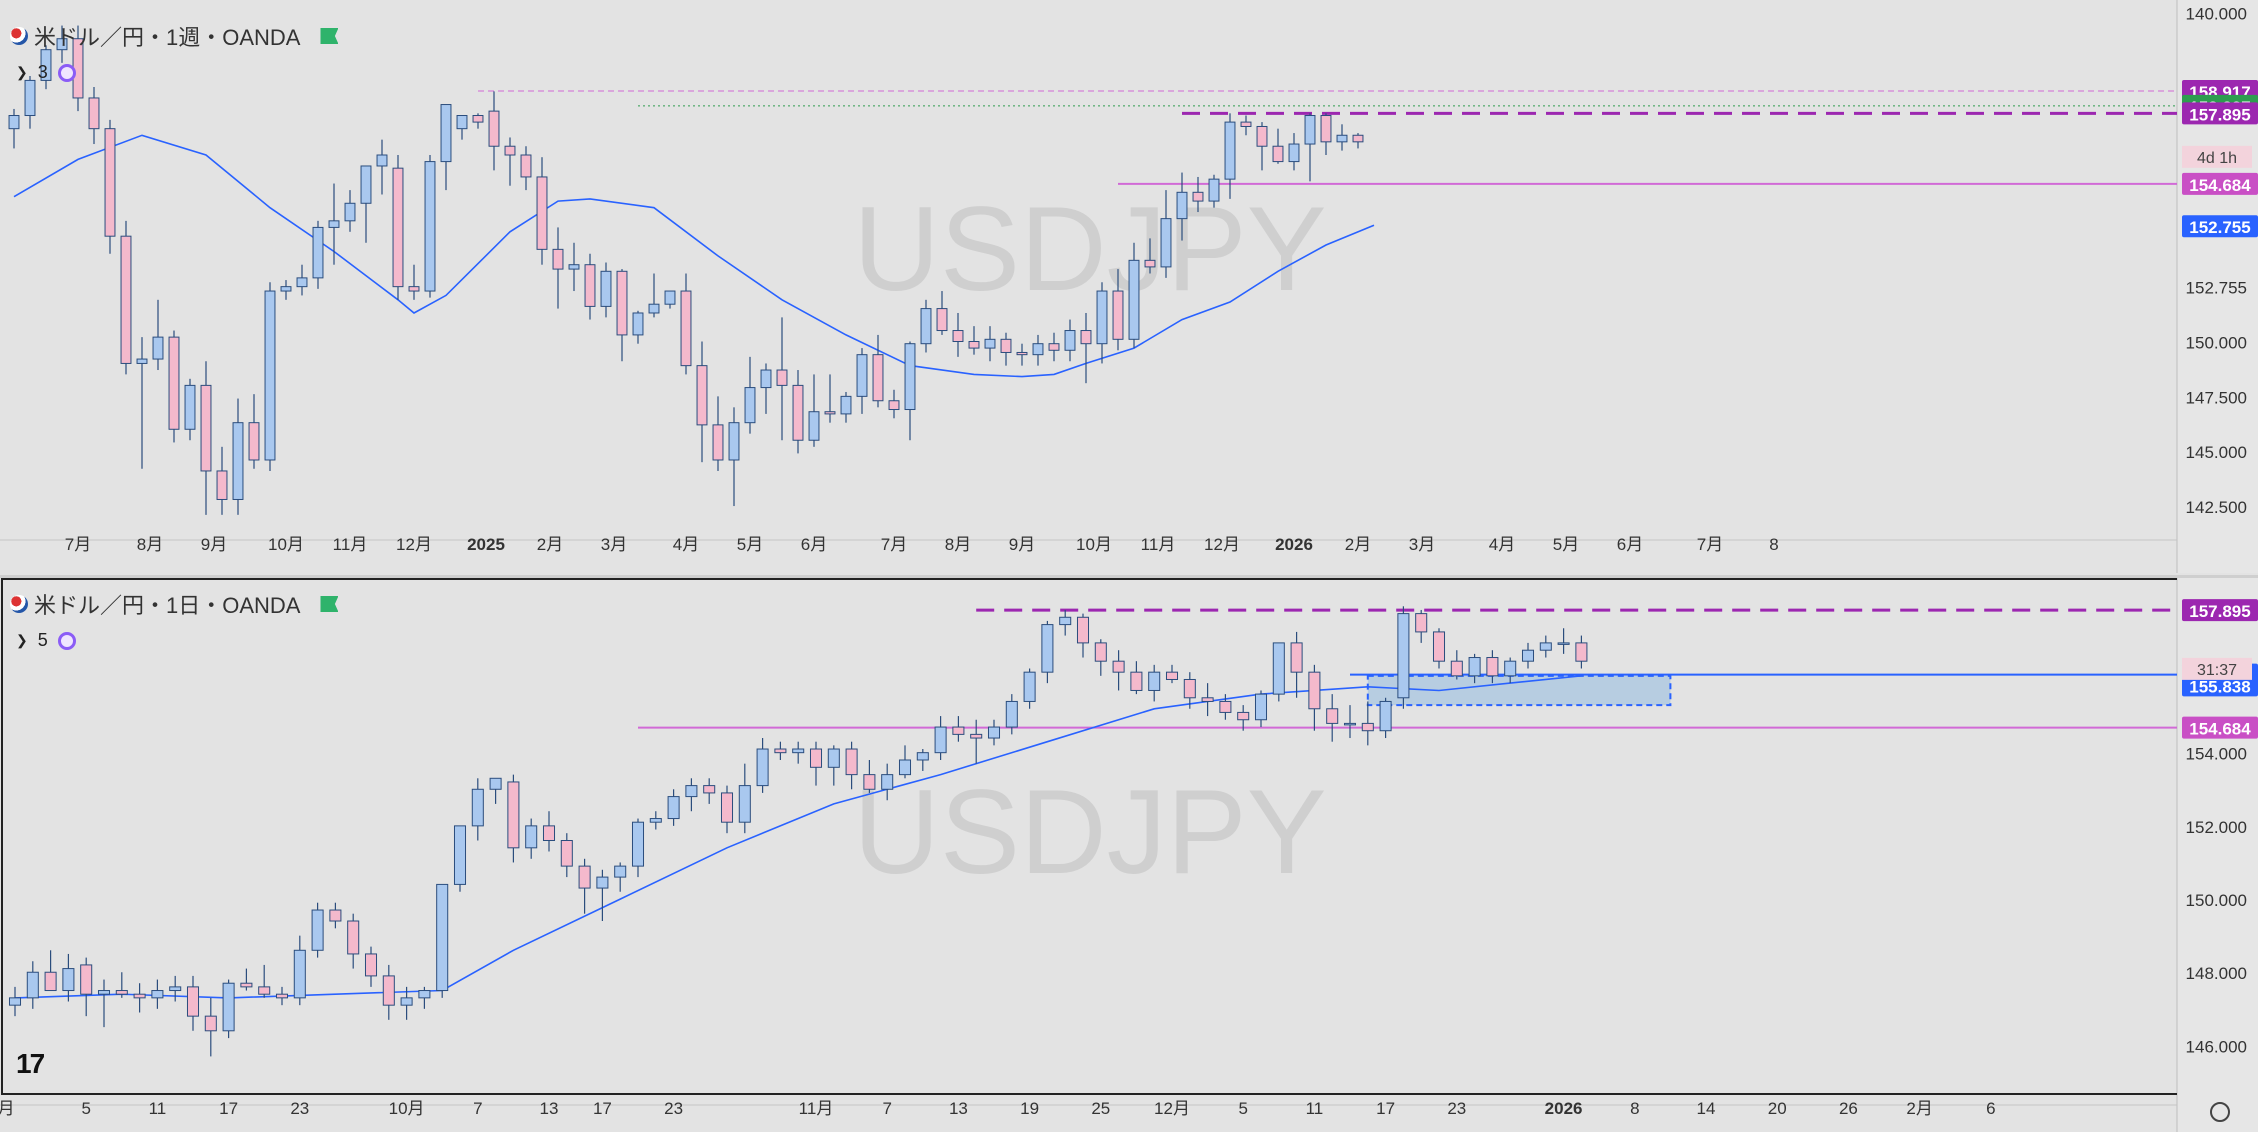 Image resolution: width=2258 pixels, height=1132 pixels. Describe the element at coordinates (42, 72) in the screenshot. I see `weekly-indicator-count: 3` at that location.